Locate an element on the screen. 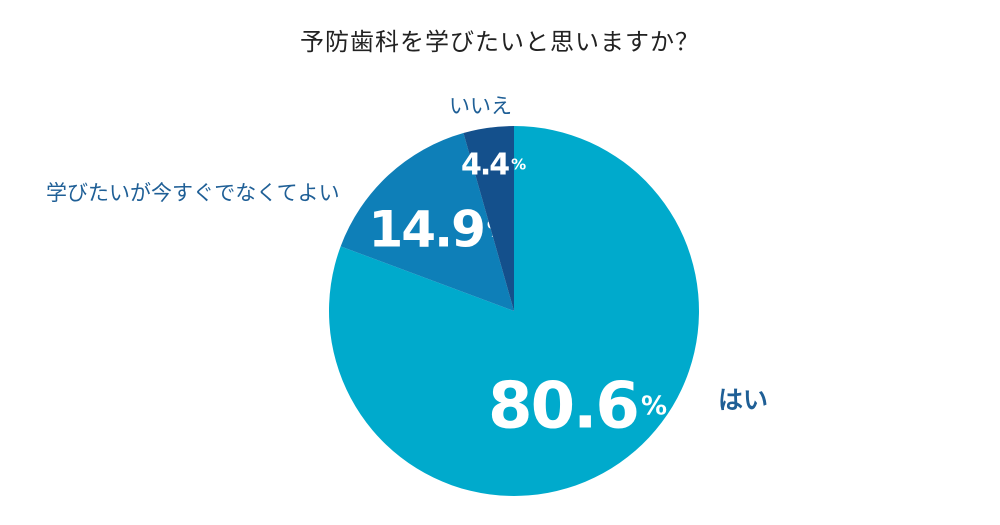 This screenshot has height=525, width=1000. slice-category-label-3: いいえ is located at coordinates (480, 106).